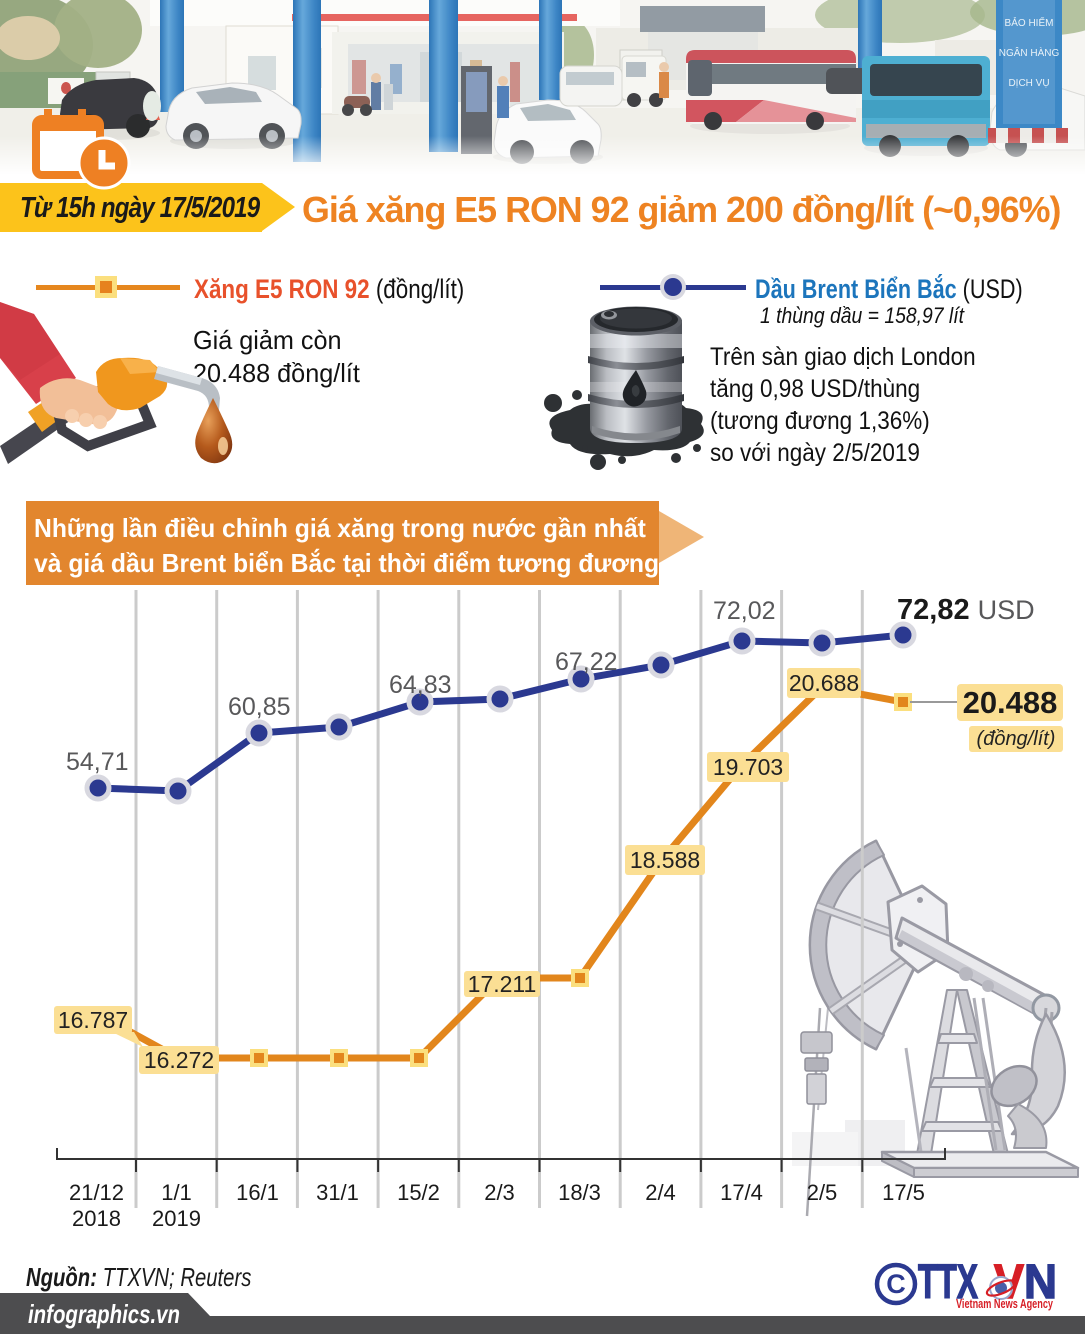 Image resolution: width=1085 pixels, height=1334 pixels. What do you see at coordinates (896, 1284) in the screenshot?
I see `svg-text: C` at bounding box center [896, 1284].